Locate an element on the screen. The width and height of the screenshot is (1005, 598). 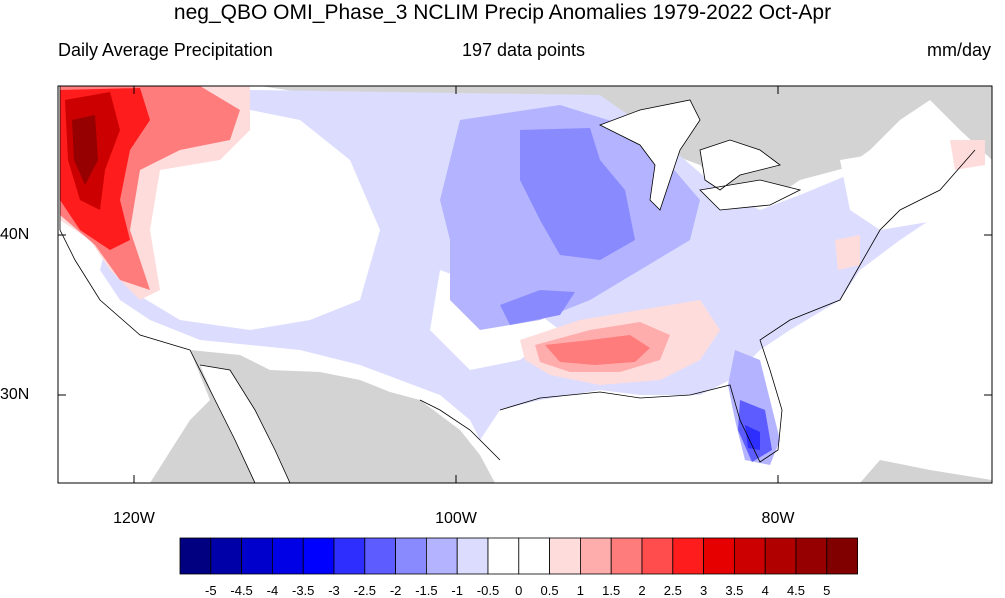
anomaly-northeast is located at coordinates (967, 155).